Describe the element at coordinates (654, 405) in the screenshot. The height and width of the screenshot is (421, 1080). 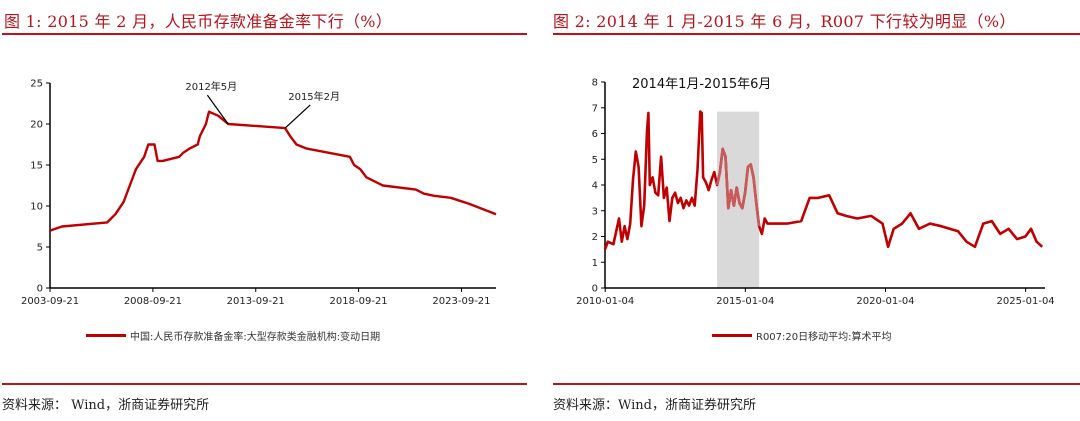
I see `figure-2-source: 资料来源：Wind，浙商证券研究所` at that location.